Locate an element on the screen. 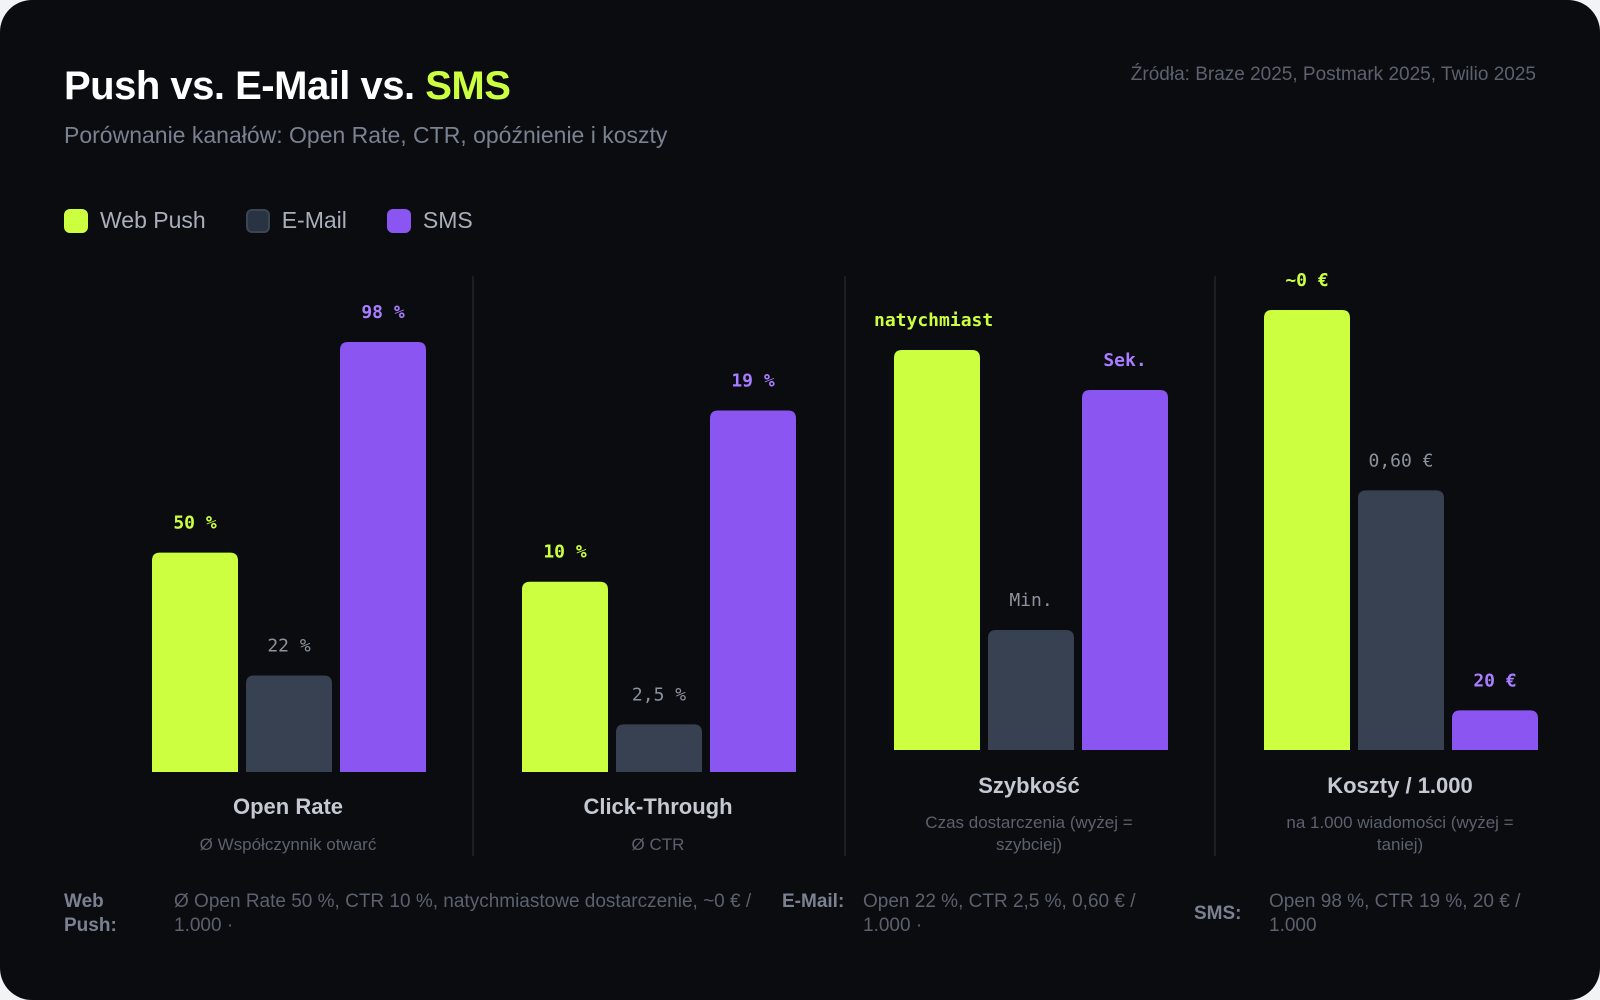 The width and height of the screenshot is (1600, 1000). footer-text-sms: Open 98 %, CTR 19 %, 20 € / 1.000 is located at coordinates (1395, 913).